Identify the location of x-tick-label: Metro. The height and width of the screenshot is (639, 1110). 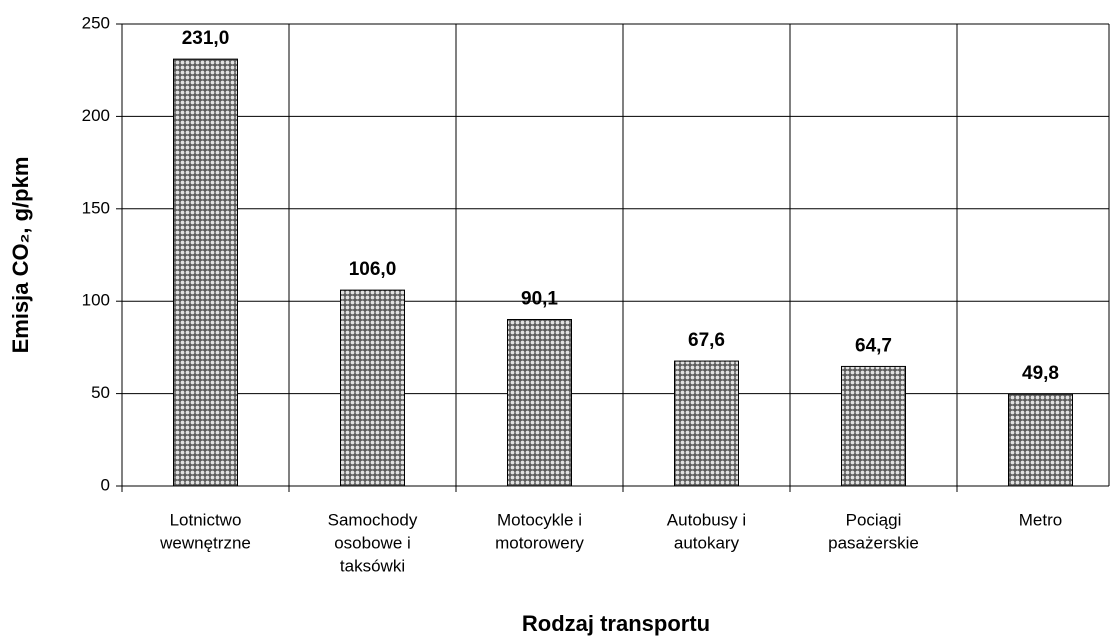
(1040, 519).